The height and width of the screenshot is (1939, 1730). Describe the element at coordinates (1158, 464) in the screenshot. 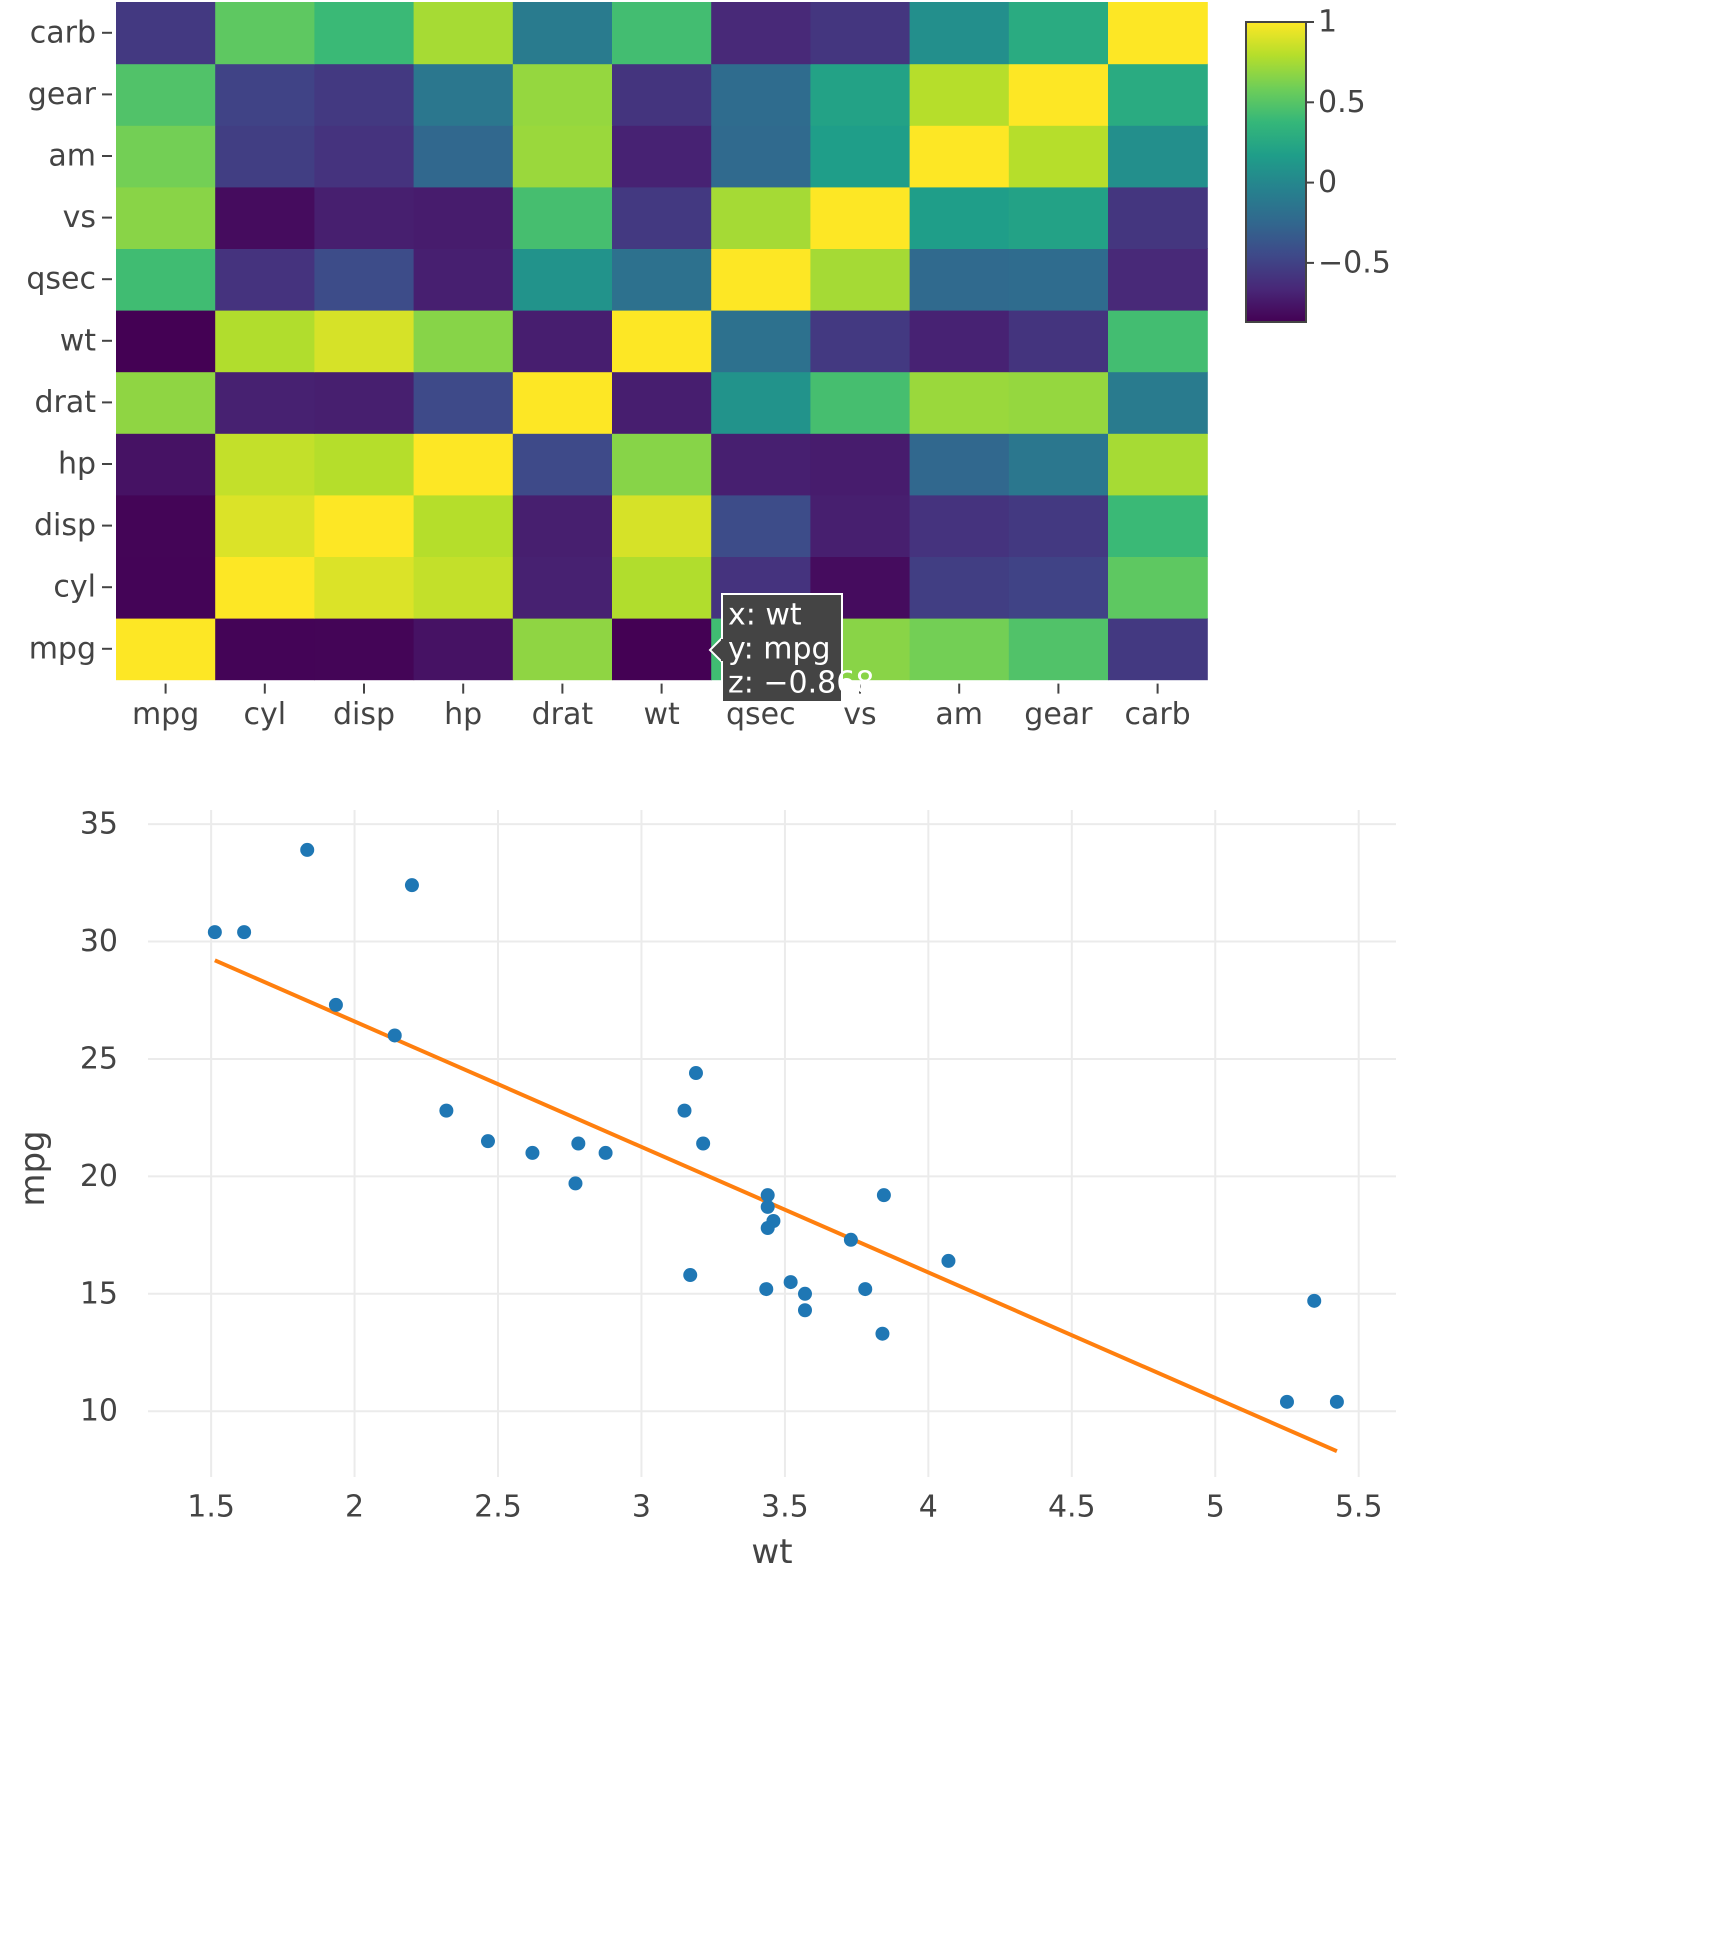

I see `heatmap-cell-hp-carb` at that location.